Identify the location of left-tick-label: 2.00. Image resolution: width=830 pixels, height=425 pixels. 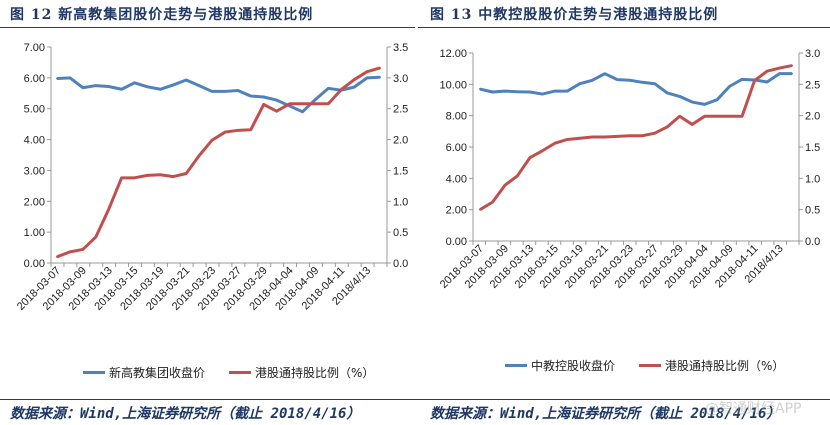
(34, 202).